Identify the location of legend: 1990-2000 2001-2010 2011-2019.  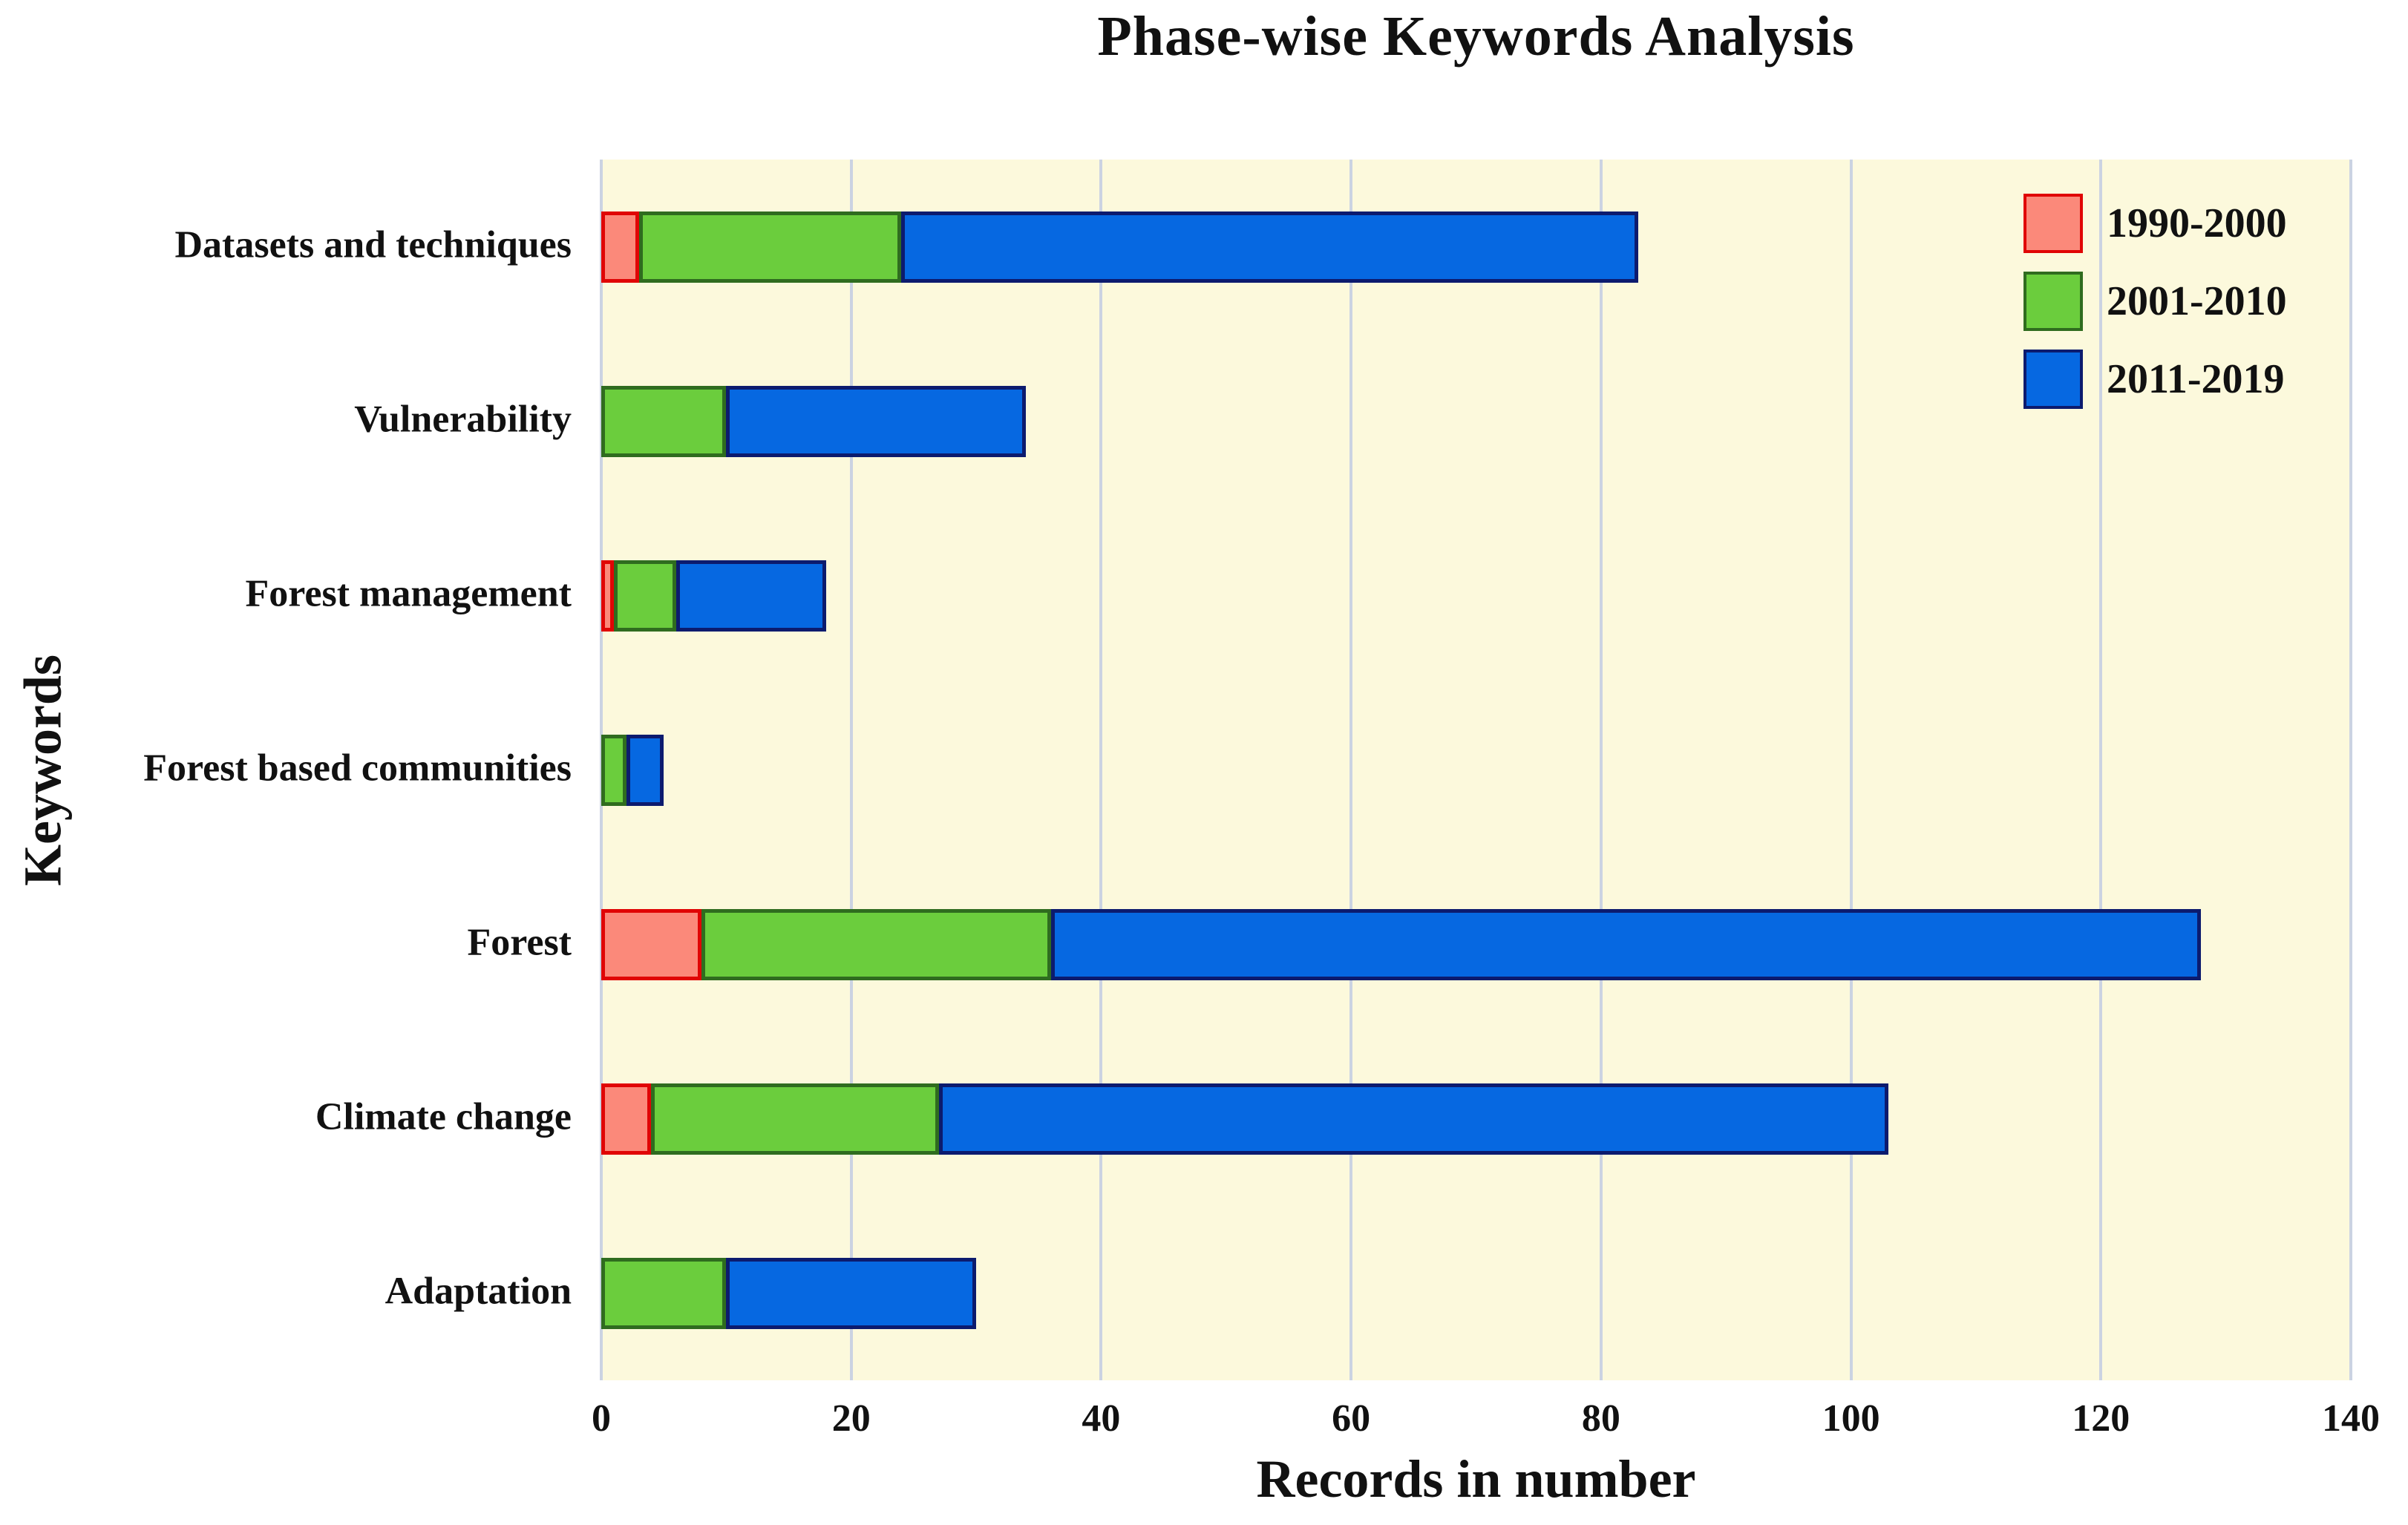
(2155, 301).